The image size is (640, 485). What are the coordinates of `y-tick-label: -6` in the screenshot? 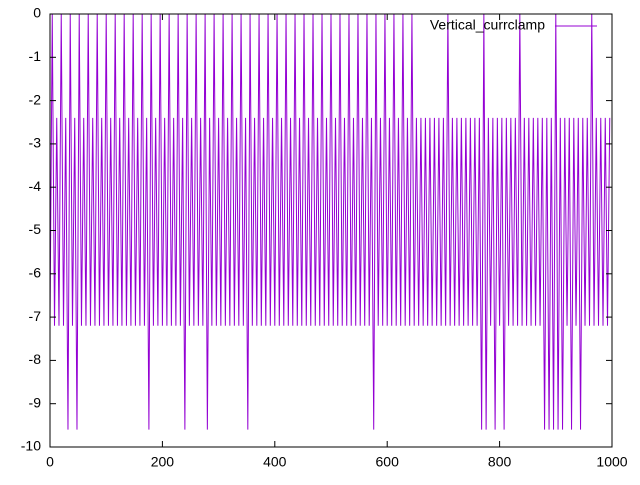 It's located at (35, 273).